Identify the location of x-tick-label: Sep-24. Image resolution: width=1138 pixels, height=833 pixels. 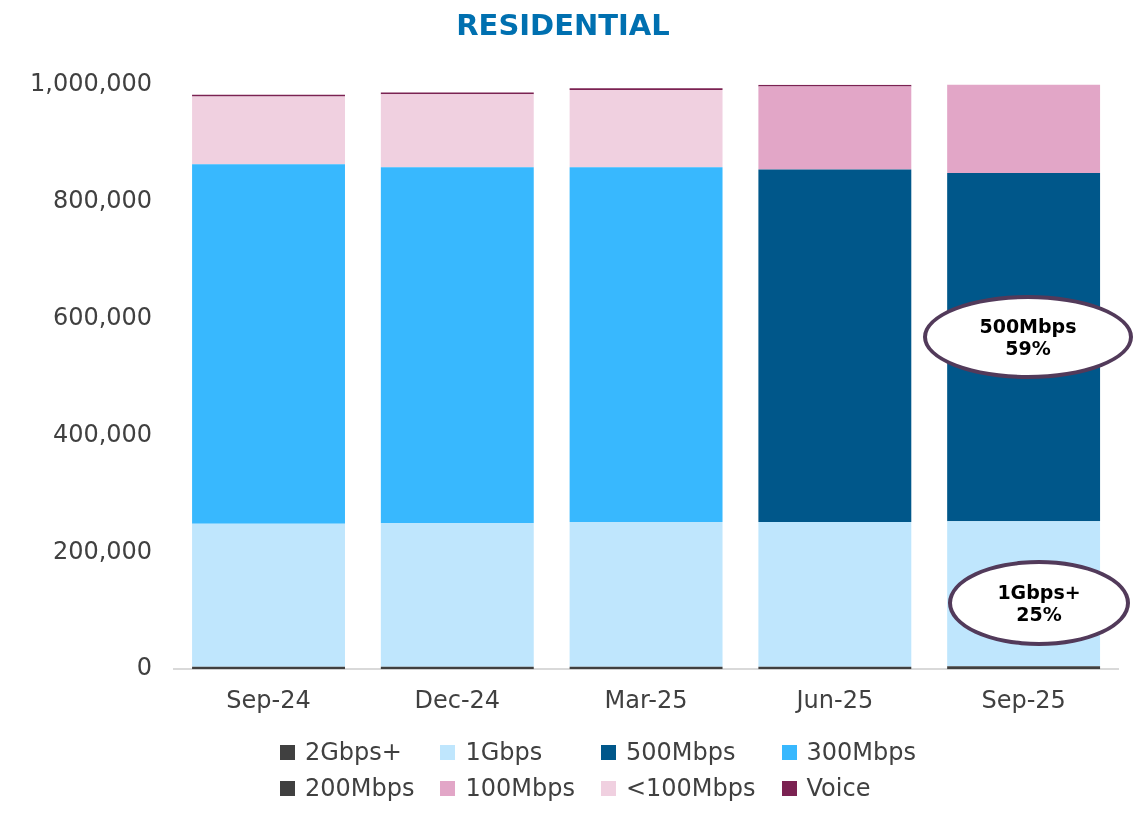
(268, 699).